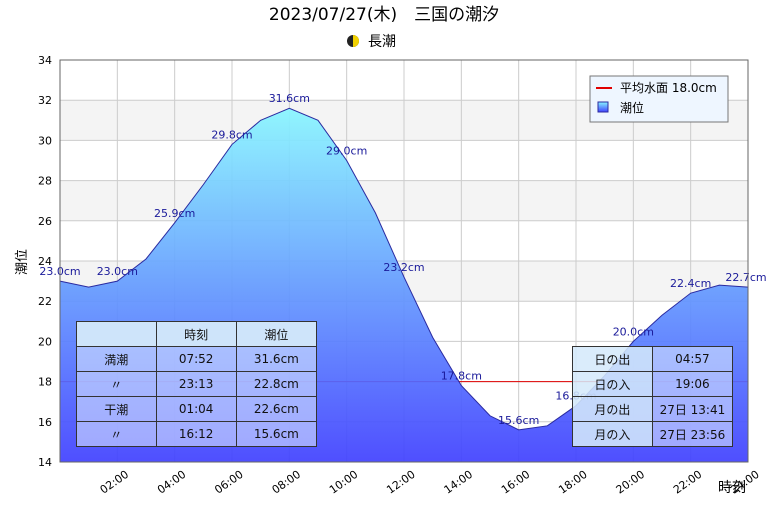  I want to click on table-cell: 07:52, so click(196, 359).